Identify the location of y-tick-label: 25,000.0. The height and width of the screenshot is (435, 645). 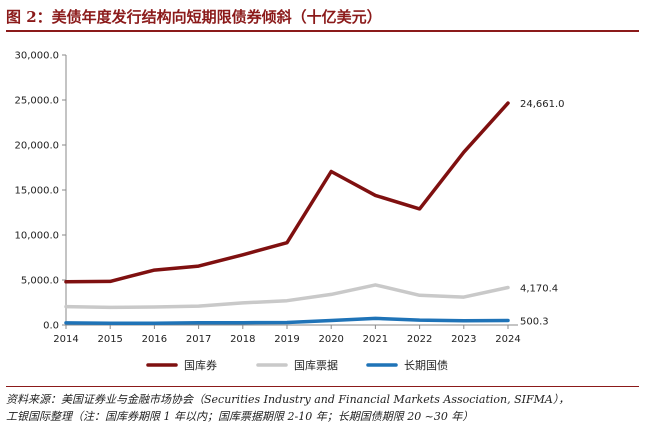
(36, 101).